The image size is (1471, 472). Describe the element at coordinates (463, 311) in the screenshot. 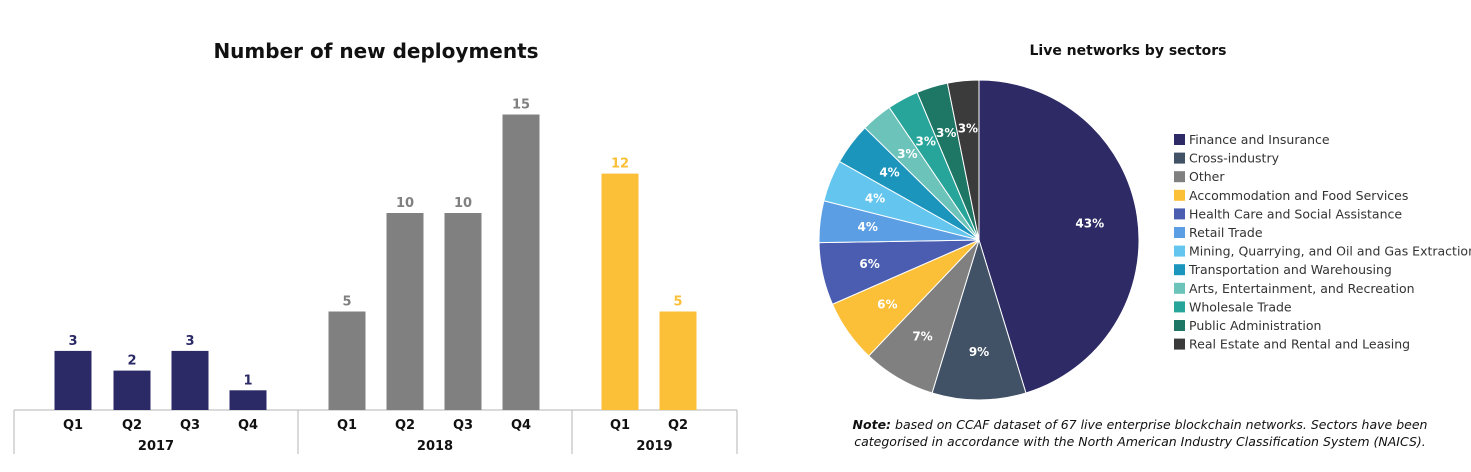

I see `bar-2018-Q3` at that location.